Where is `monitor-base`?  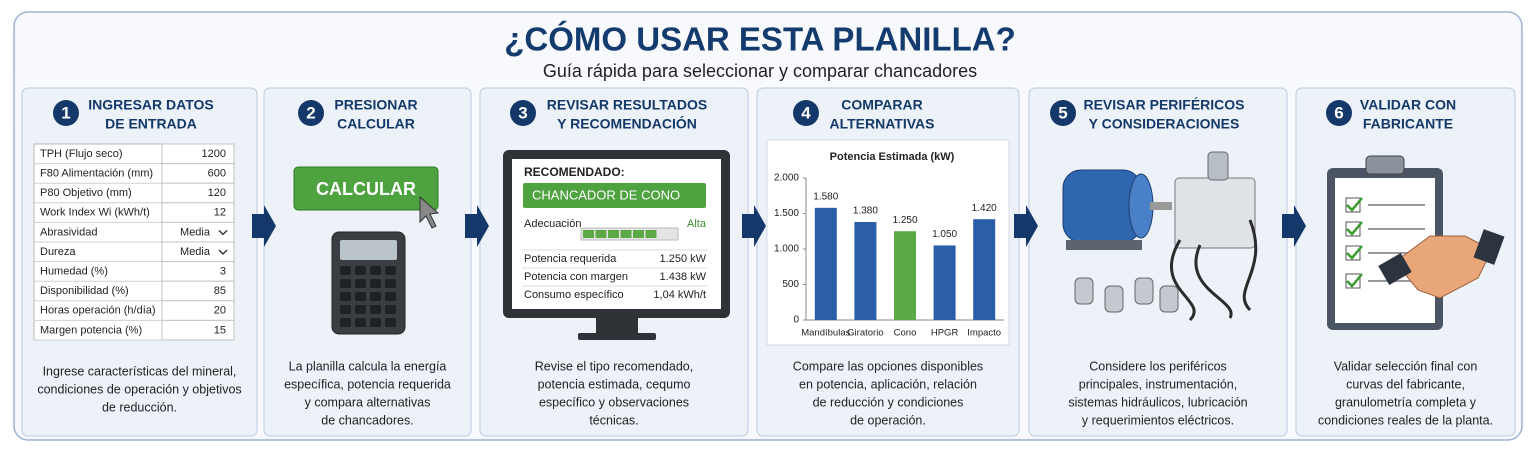 monitor-base is located at coordinates (617, 336).